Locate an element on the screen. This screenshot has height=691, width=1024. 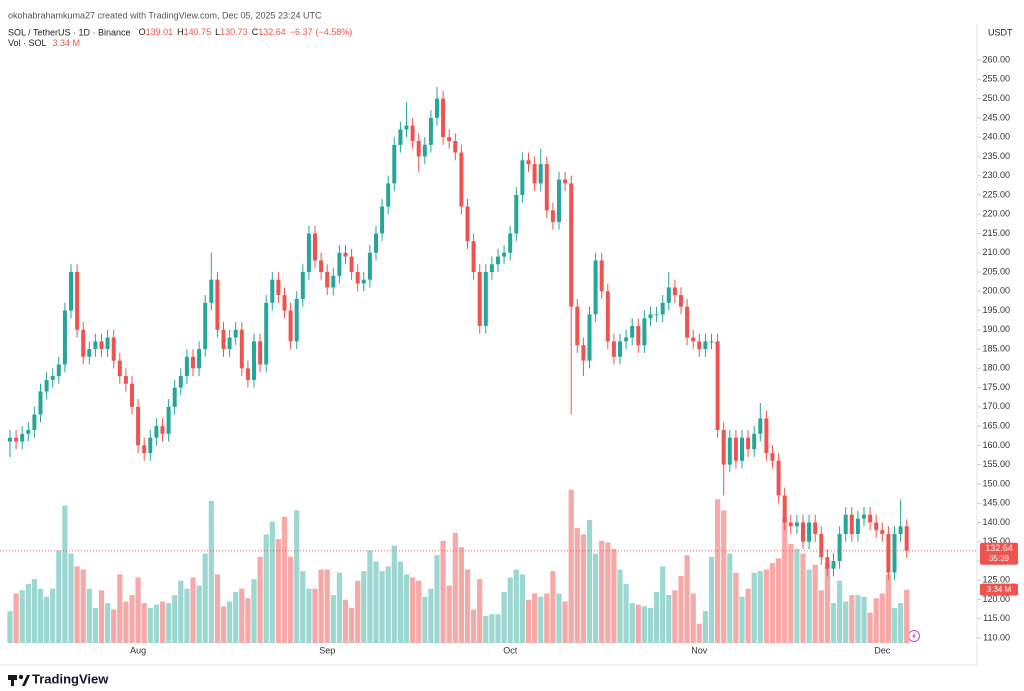
y-tick-label: 185.00 is located at coordinates (996, 348).